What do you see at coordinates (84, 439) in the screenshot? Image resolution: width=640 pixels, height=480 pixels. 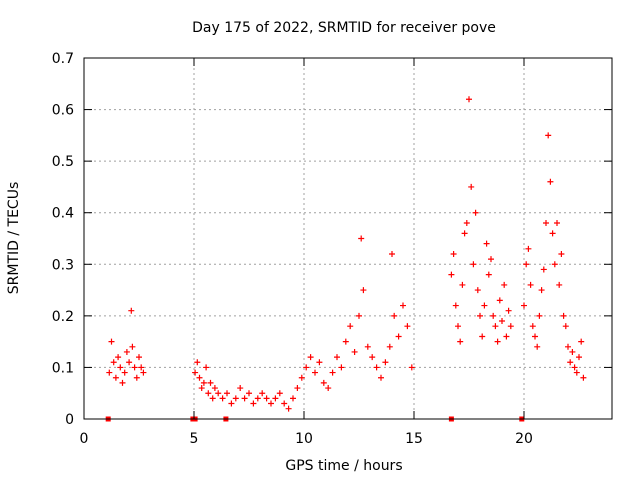 I see `x-tick-label: 0` at bounding box center [84, 439].